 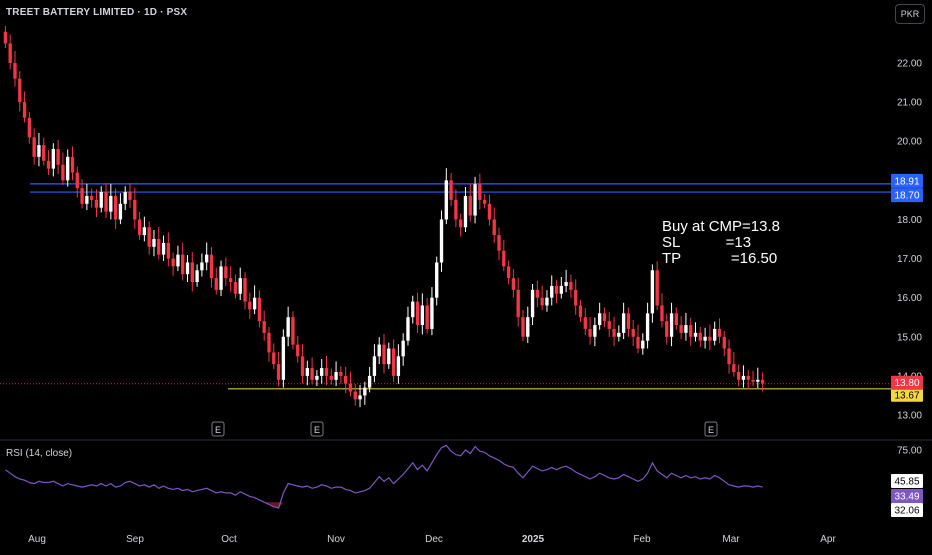 What do you see at coordinates (907, 382) in the screenshot?
I see `last-price-label-bg` at bounding box center [907, 382].